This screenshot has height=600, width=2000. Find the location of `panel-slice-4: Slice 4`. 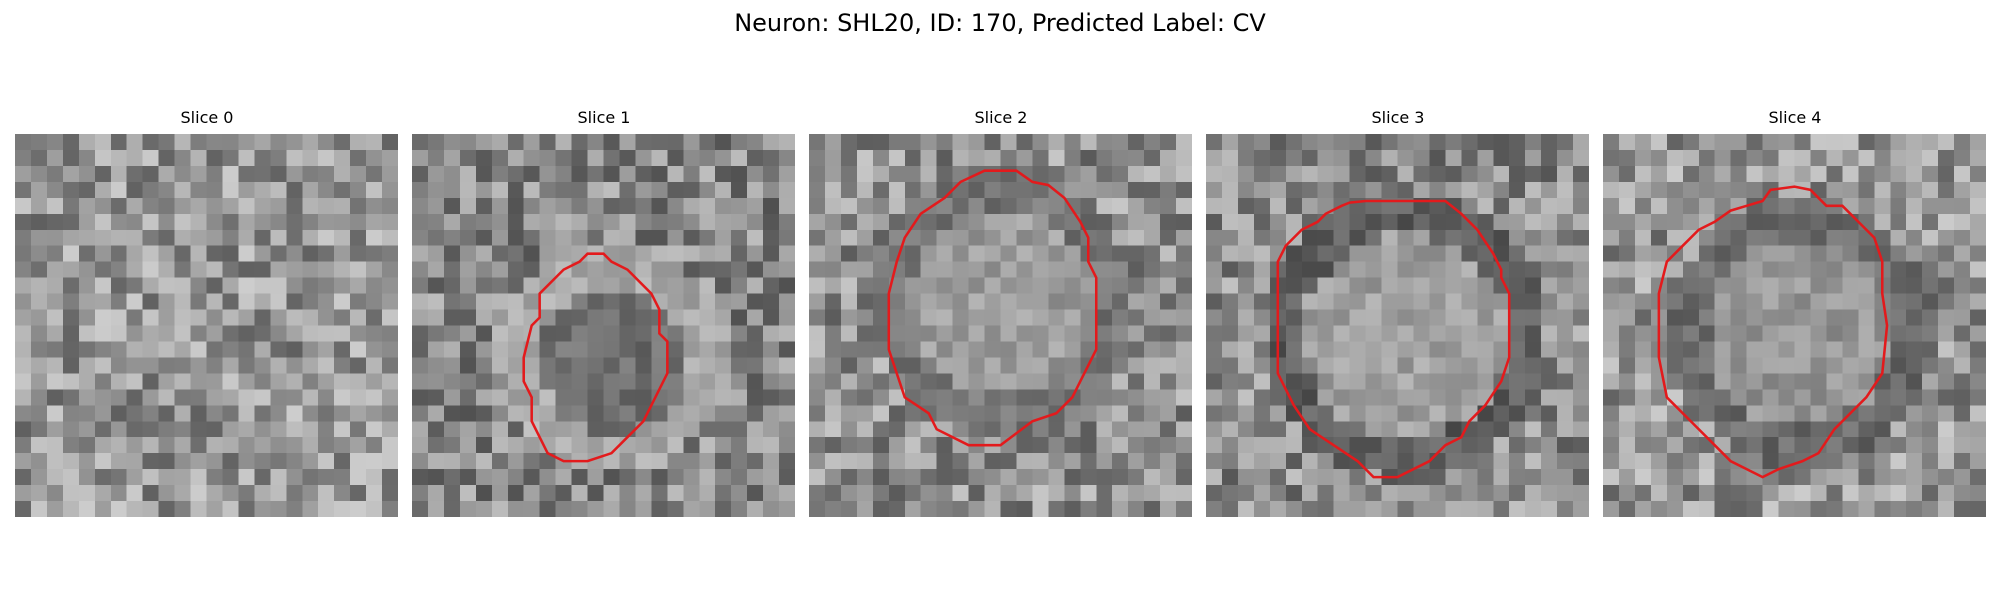

panel-slice-4: Slice 4 is located at coordinates (1795, 312).